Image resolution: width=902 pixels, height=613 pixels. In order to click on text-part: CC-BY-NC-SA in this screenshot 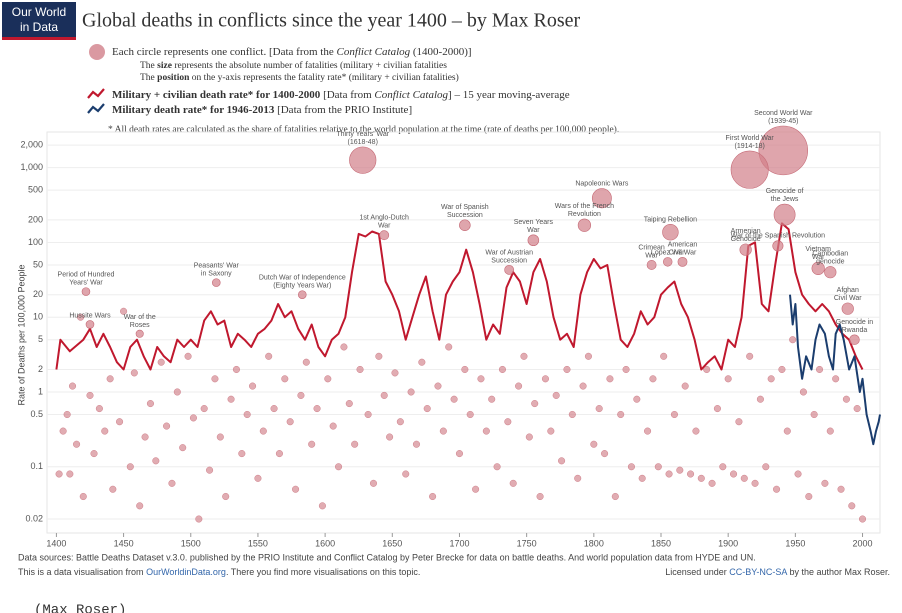, I will do `click(758, 572)`.